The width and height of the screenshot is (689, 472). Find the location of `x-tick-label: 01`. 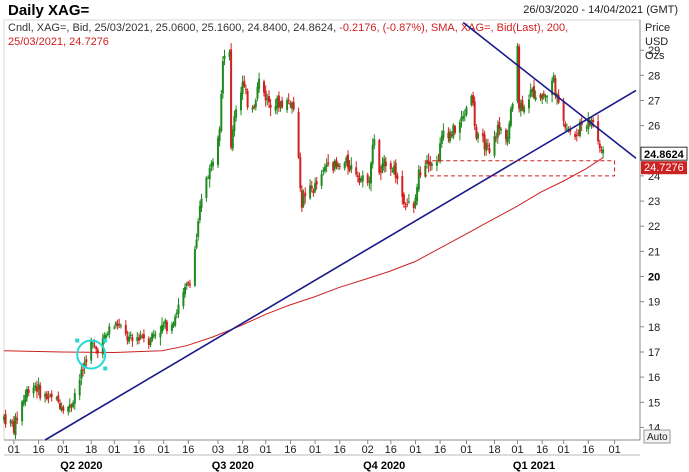

x-tick-label: 01 is located at coordinates (315, 450).